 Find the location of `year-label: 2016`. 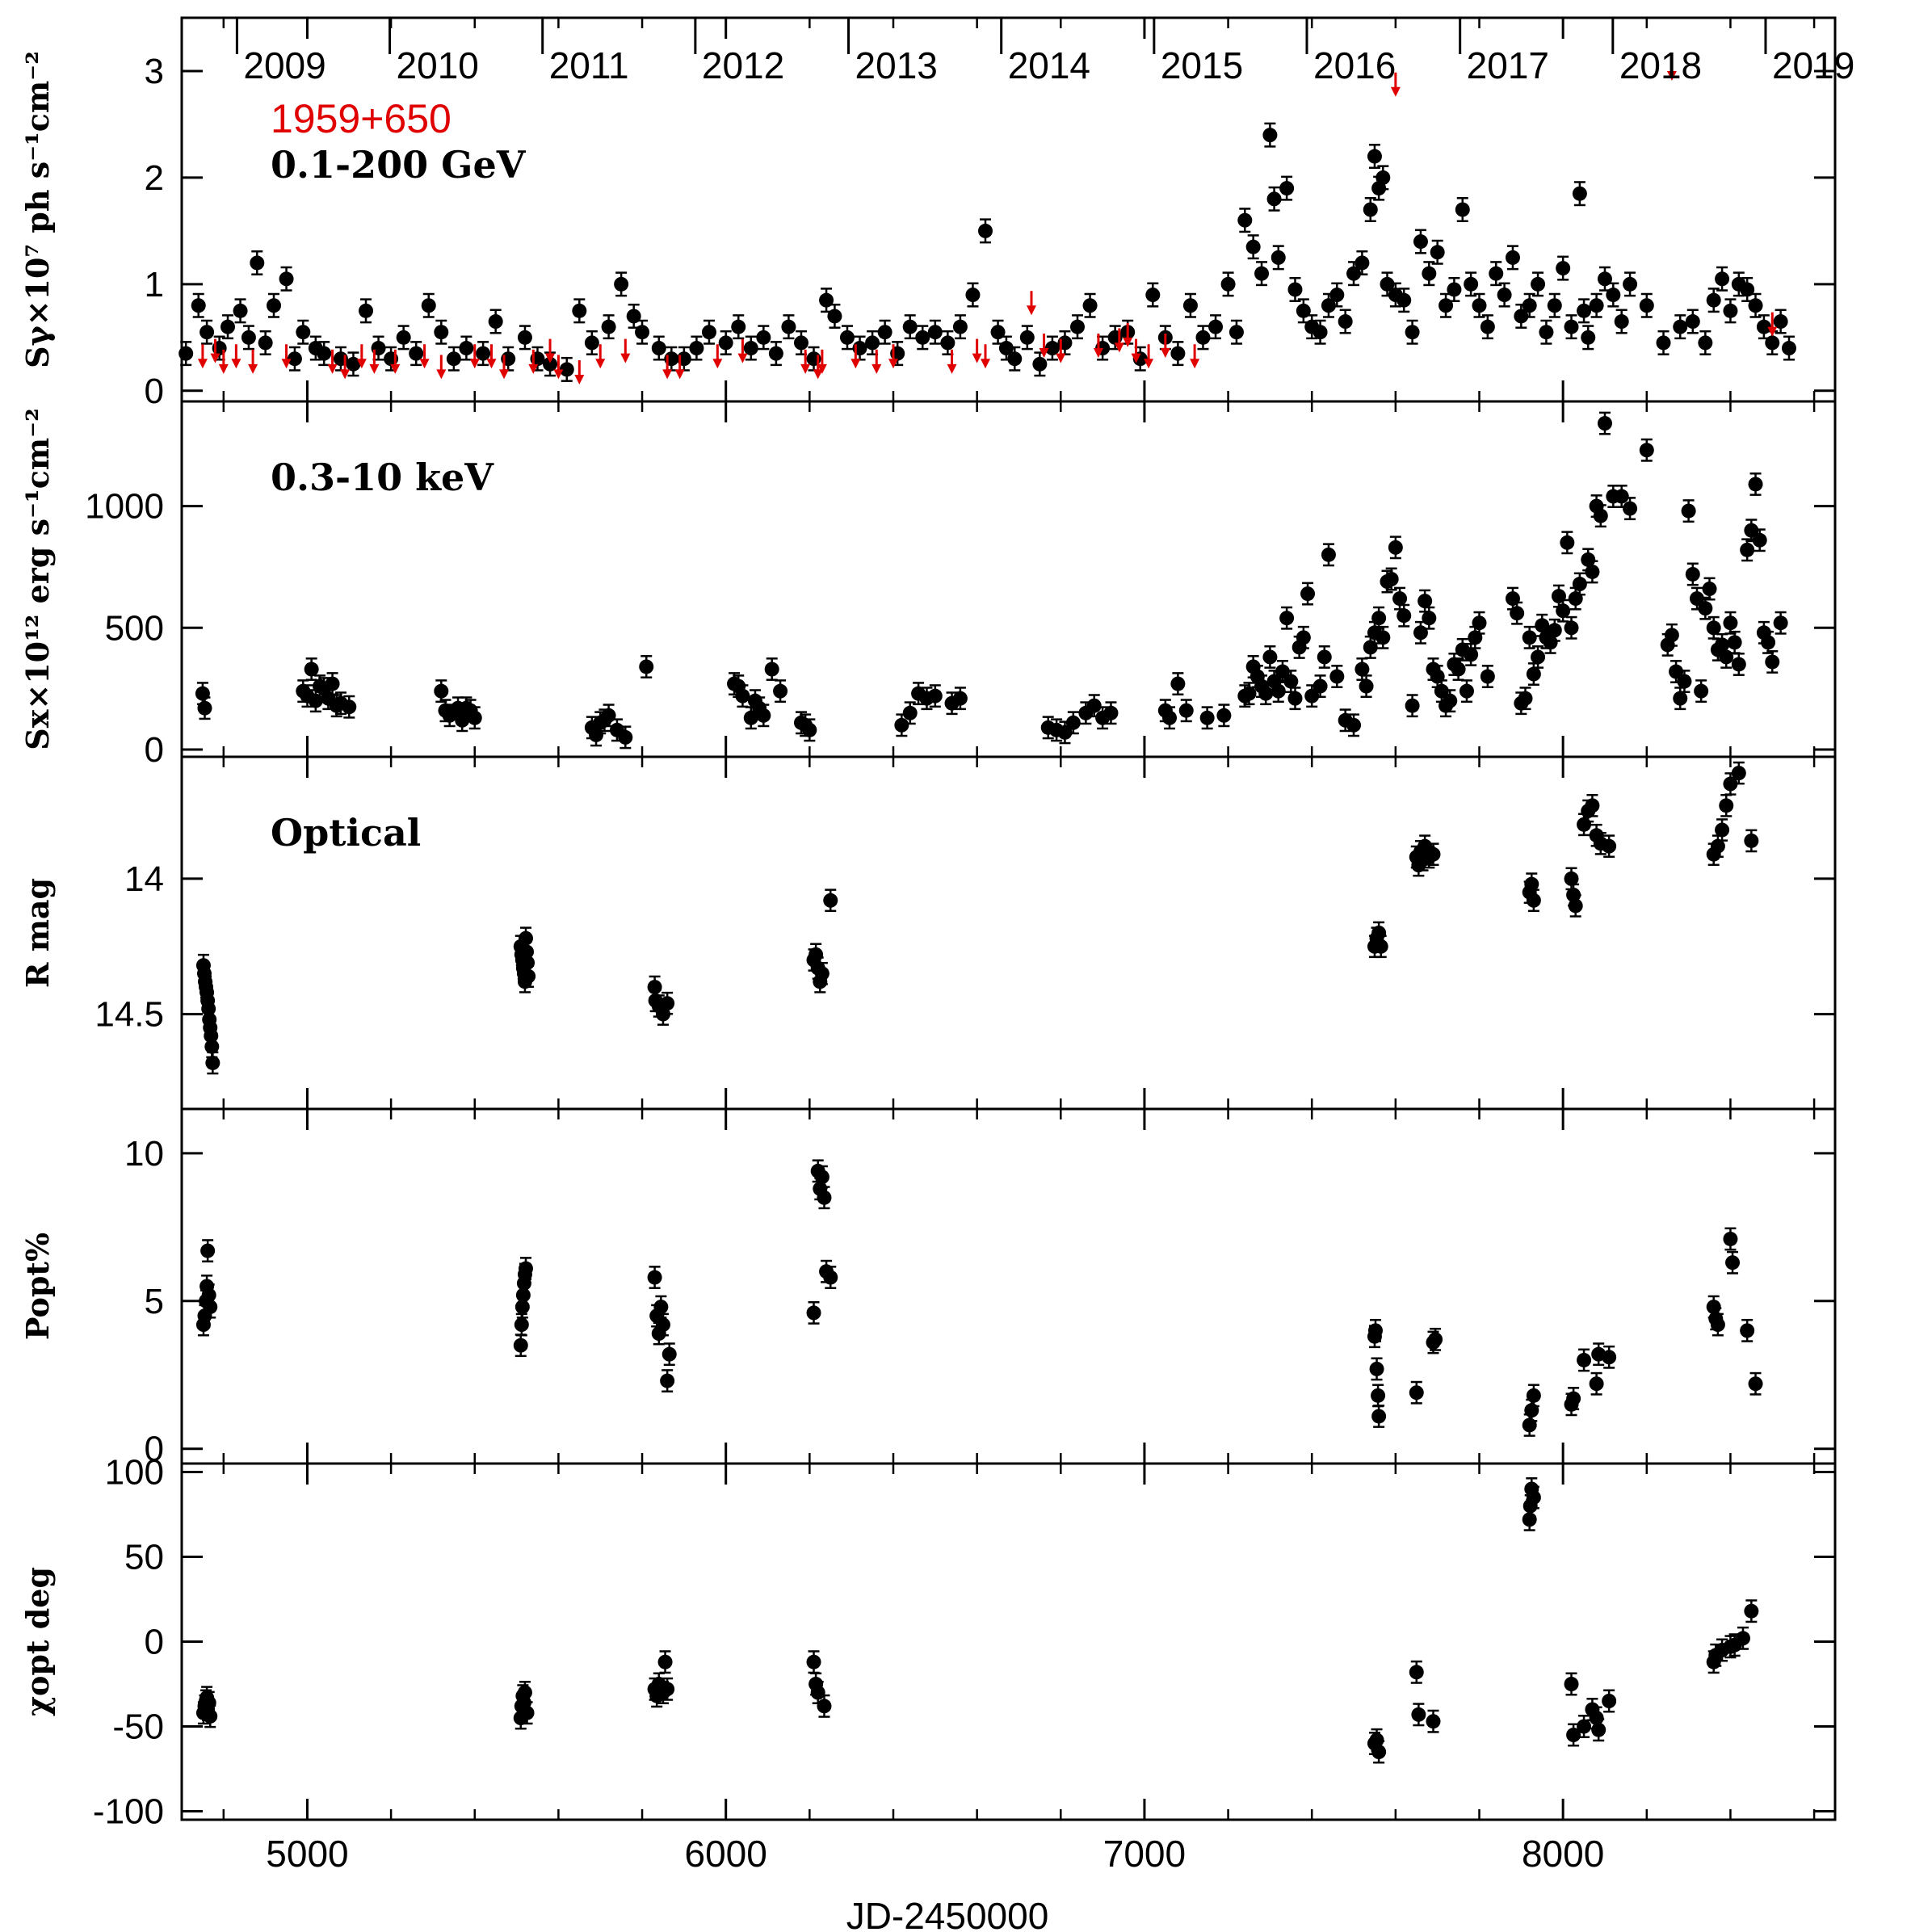

year-label: 2016 is located at coordinates (1354, 65).